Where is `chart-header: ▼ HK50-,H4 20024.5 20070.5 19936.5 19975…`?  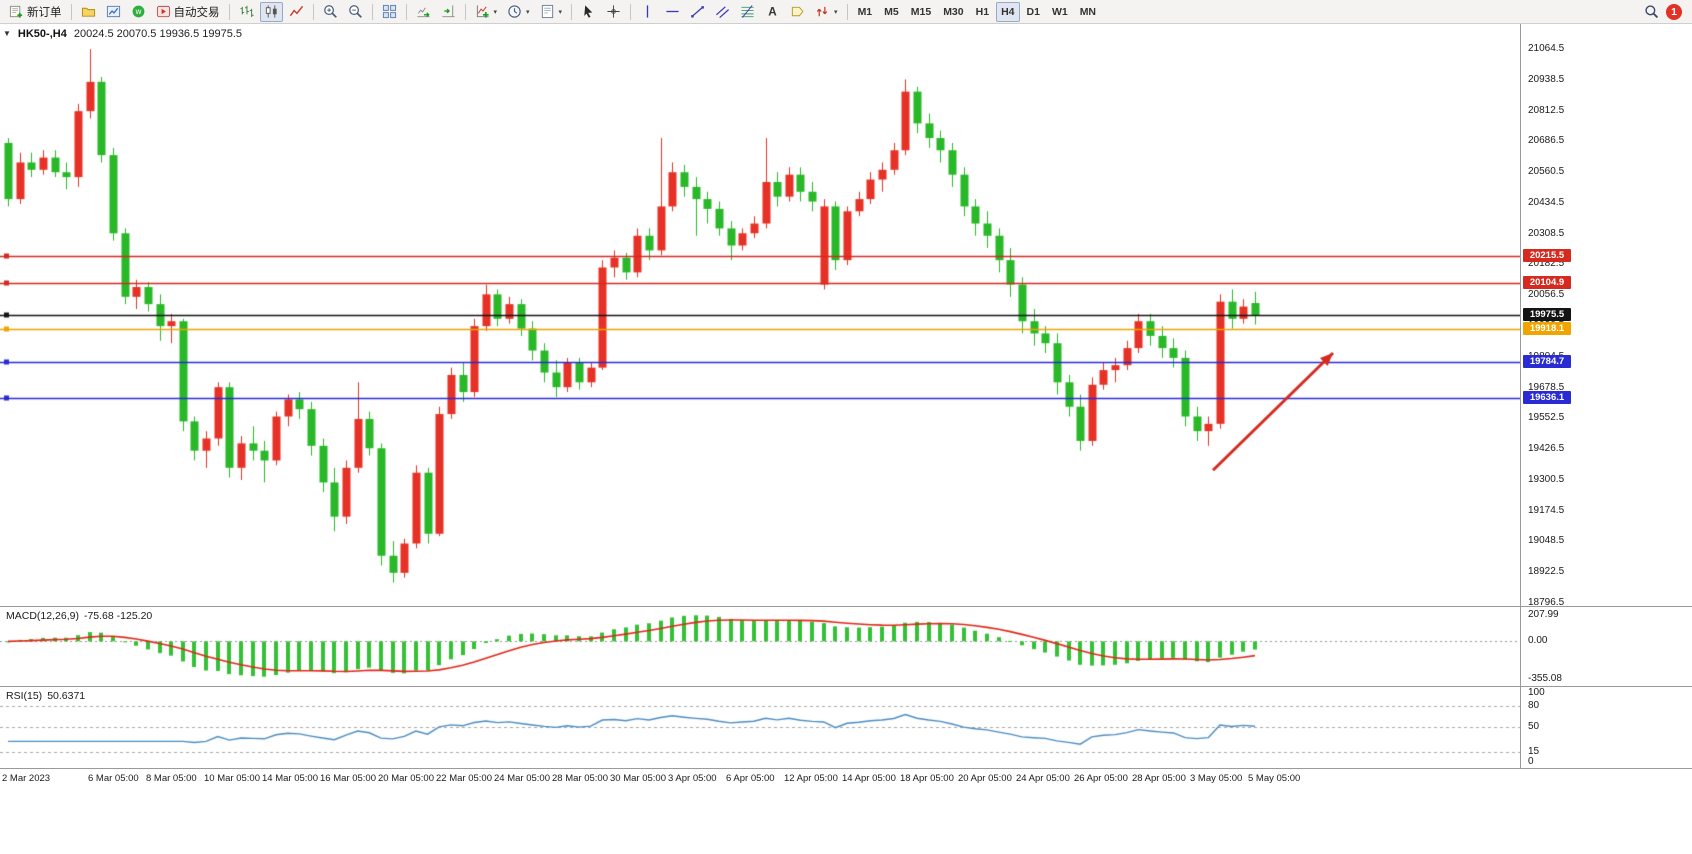 chart-header: ▼ HK50-,H4 20024.5 20070.5 19936.5 19975… is located at coordinates (122, 34).